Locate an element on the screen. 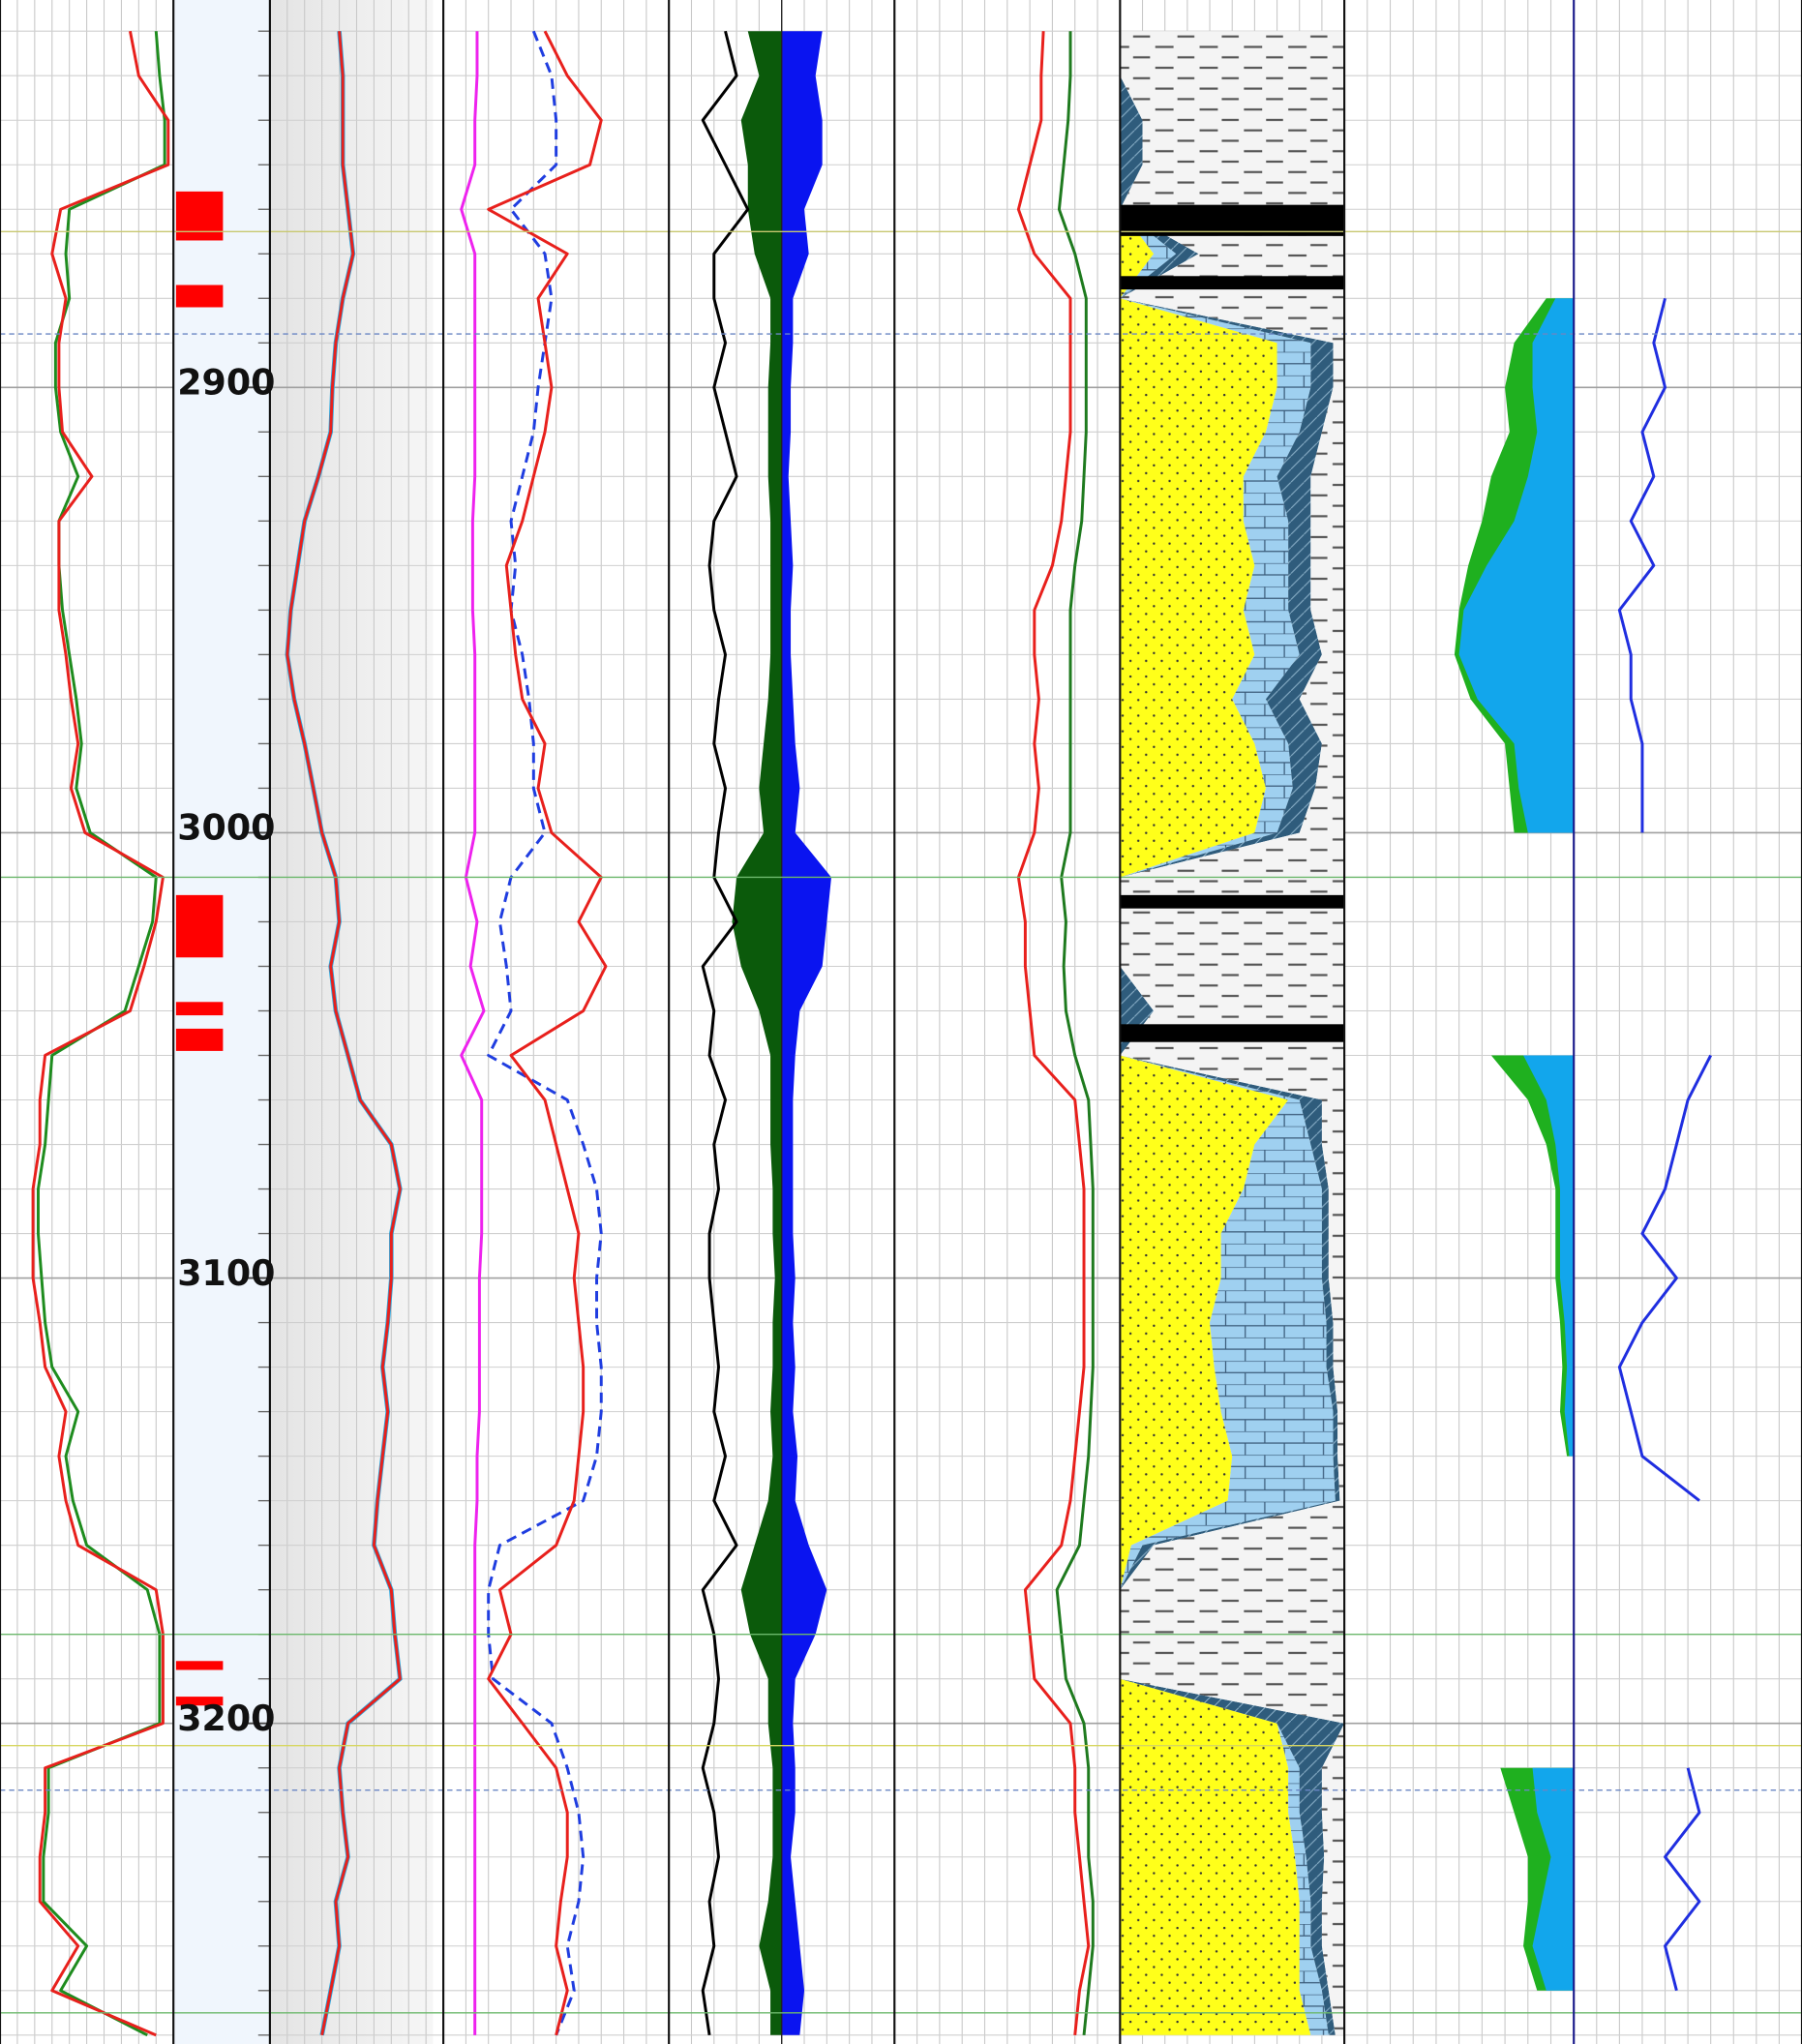 The image size is (1802, 2044). track-shading is located at coordinates (351, 1022).